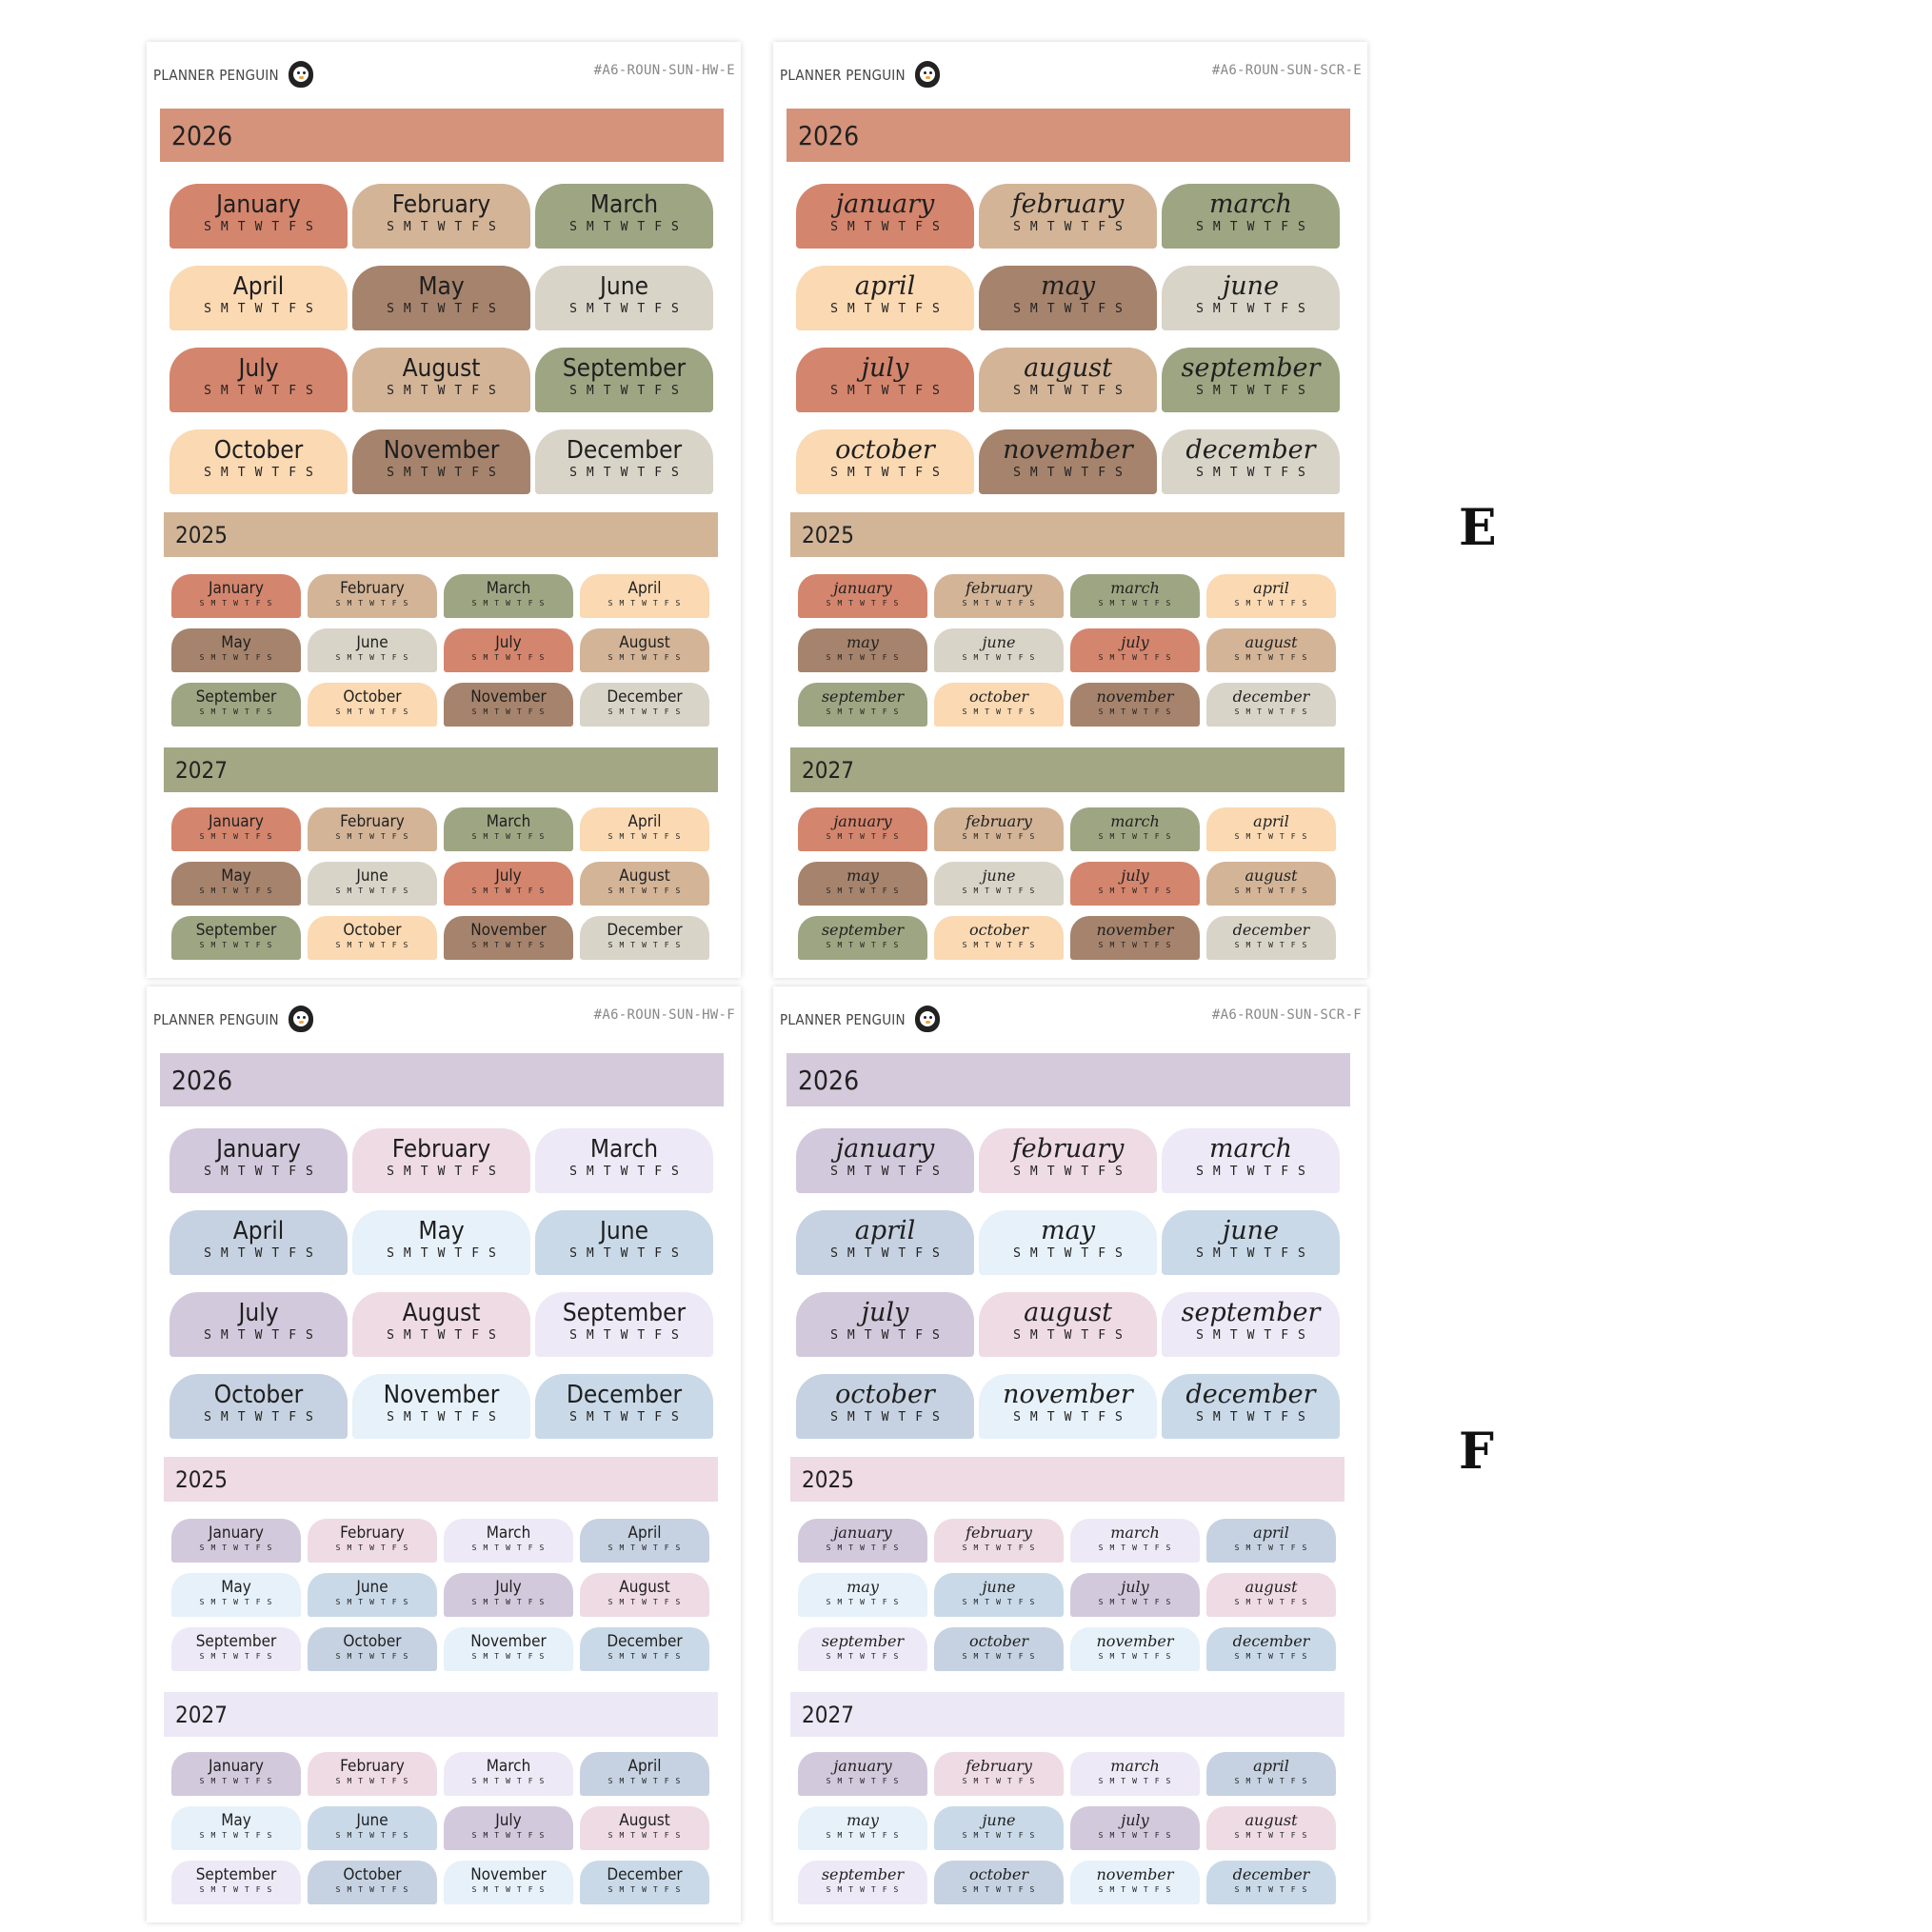 The height and width of the screenshot is (1932, 1932). I want to click on month-label: april, so click(885, 286).